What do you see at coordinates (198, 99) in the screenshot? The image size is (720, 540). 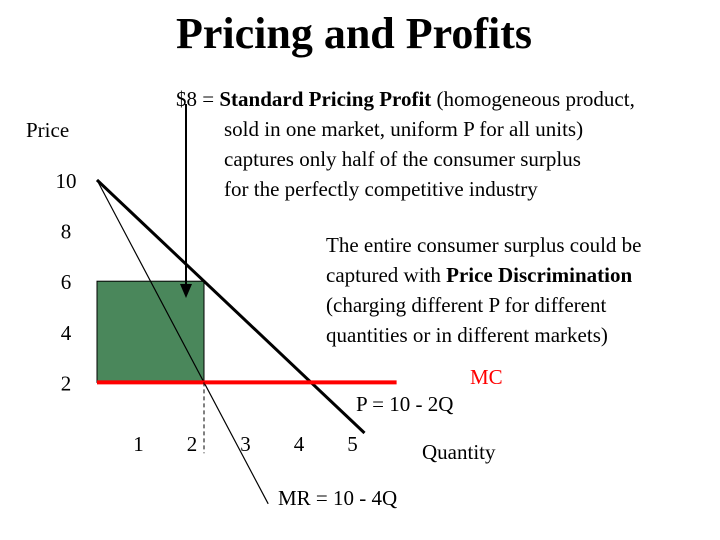 I see `note-prefix: $8 =` at bounding box center [198, 99].